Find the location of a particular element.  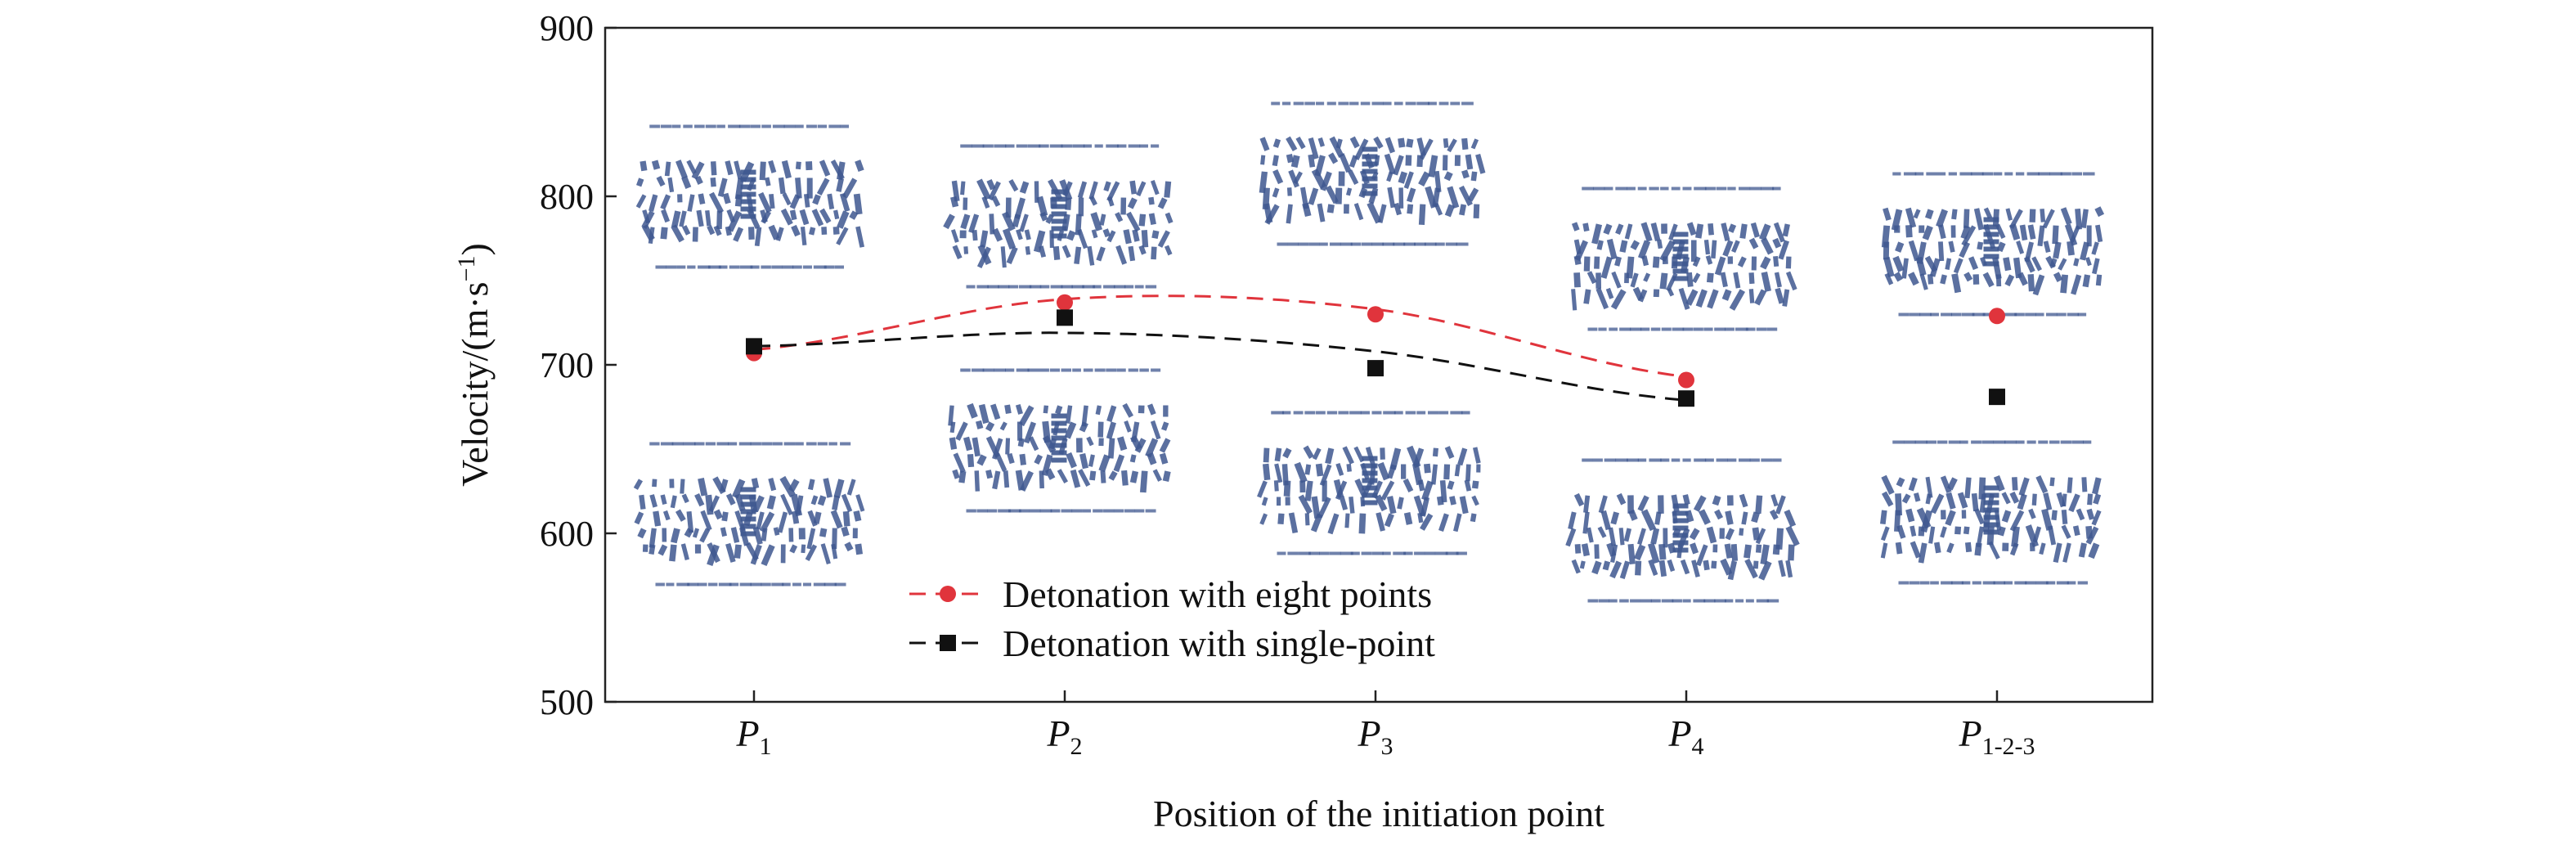

fragment-cloud-p123-lower is located at coordinates (1991, 512).